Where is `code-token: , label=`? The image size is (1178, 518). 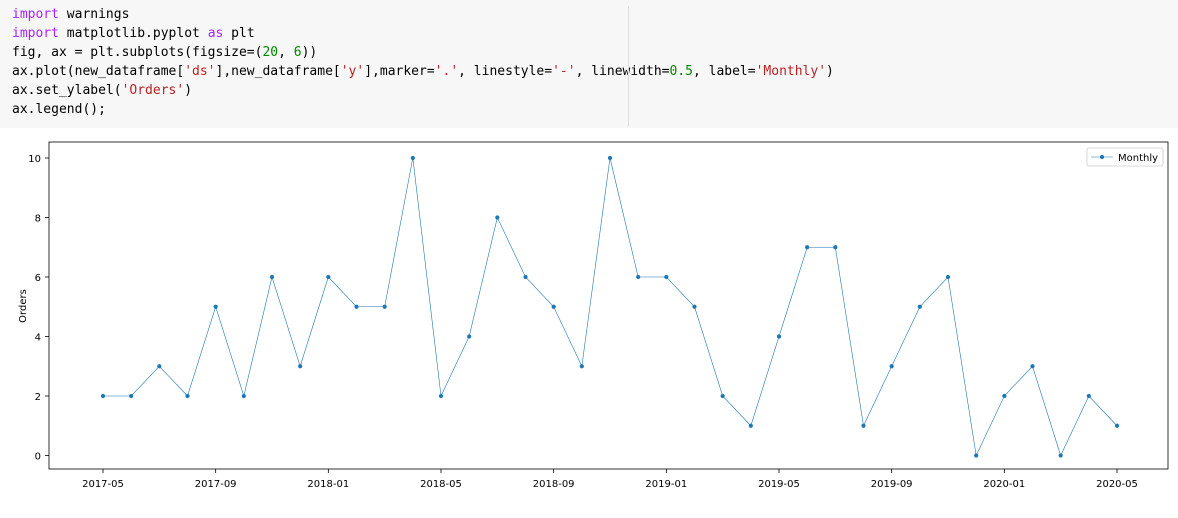 code-token: , label= is located at coordinates (724, 71).